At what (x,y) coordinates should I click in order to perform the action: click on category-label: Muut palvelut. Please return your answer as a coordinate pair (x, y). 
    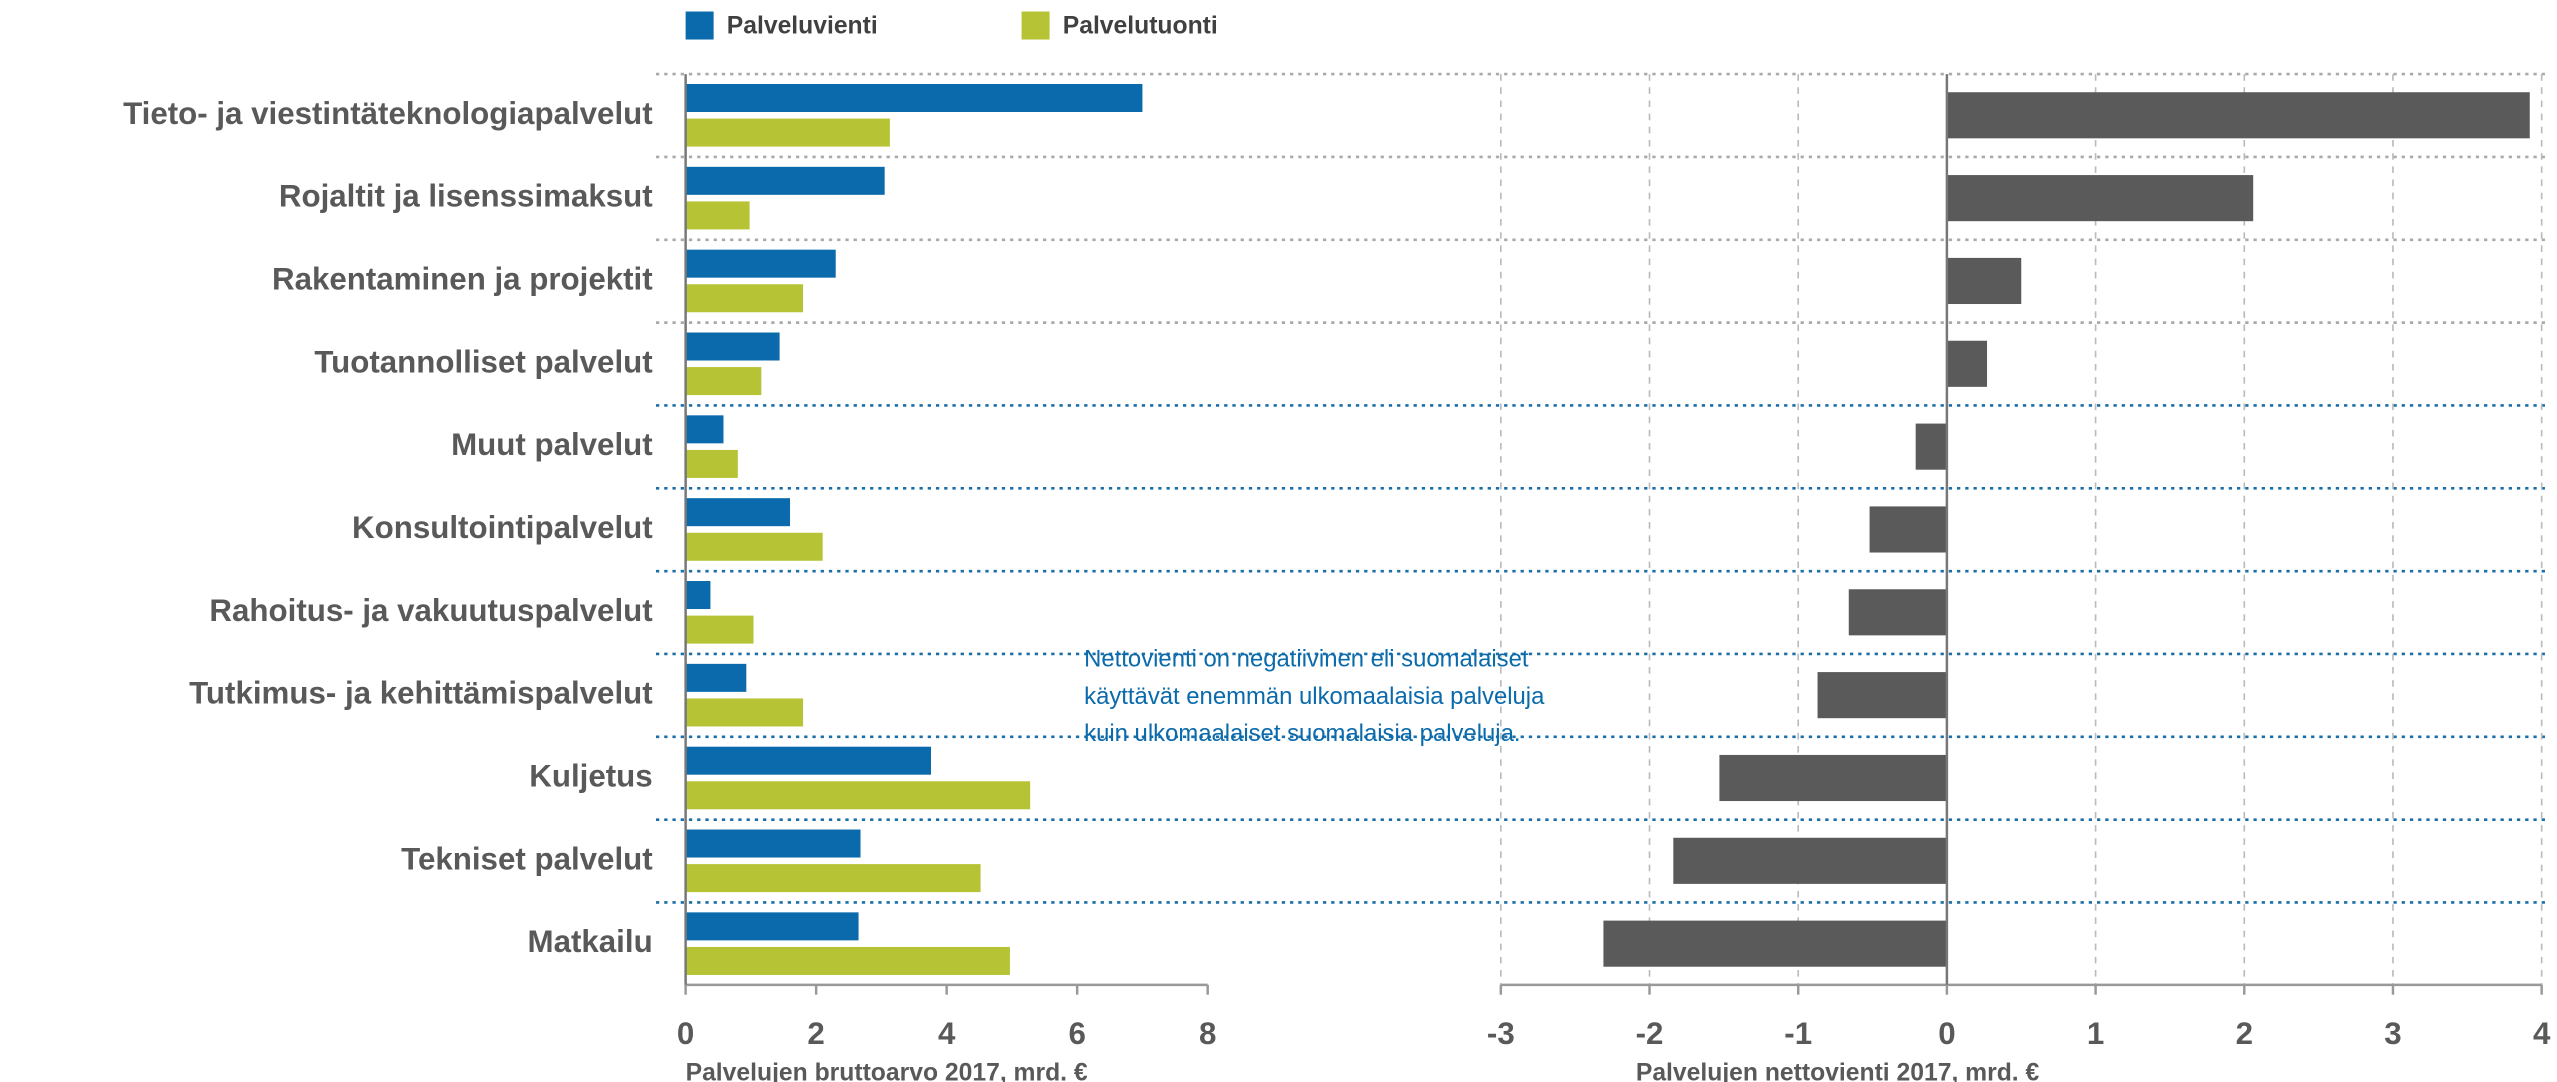
    Looking at the image, I should click on (552, 444).